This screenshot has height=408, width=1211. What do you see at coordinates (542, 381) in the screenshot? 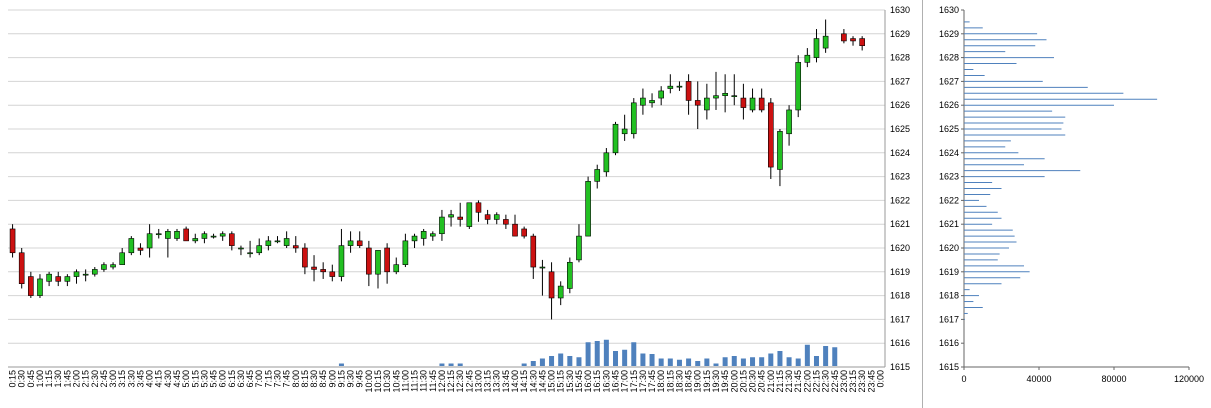
I see `x-tick-label: 14:45` at bounding box center [542, 381].